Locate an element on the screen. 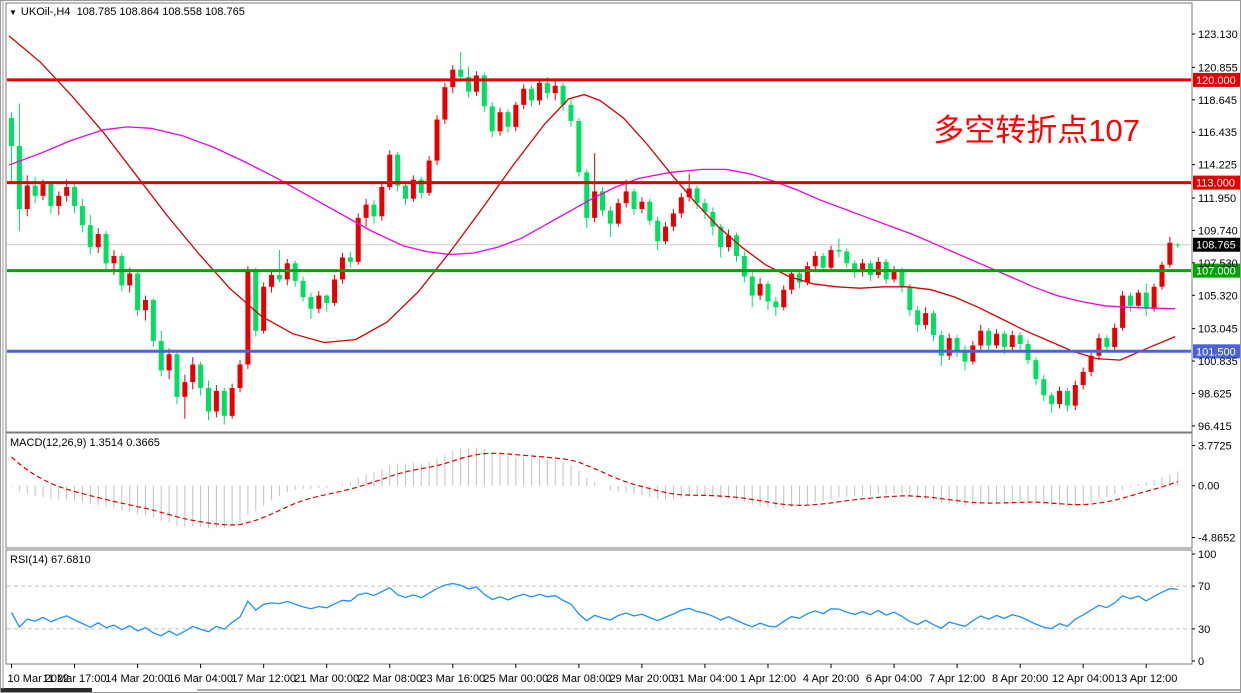  time-axis-label: 13 Apr 12:00 is located at coordinates (1146, 679).